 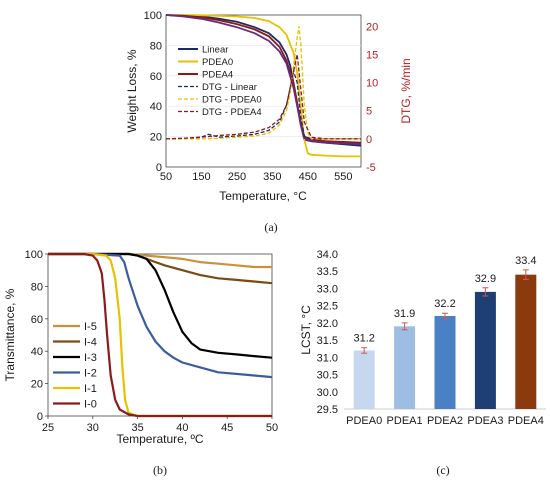 I want to click on panel-a-y2-tick-label: 10, so click(x=372, y=84).